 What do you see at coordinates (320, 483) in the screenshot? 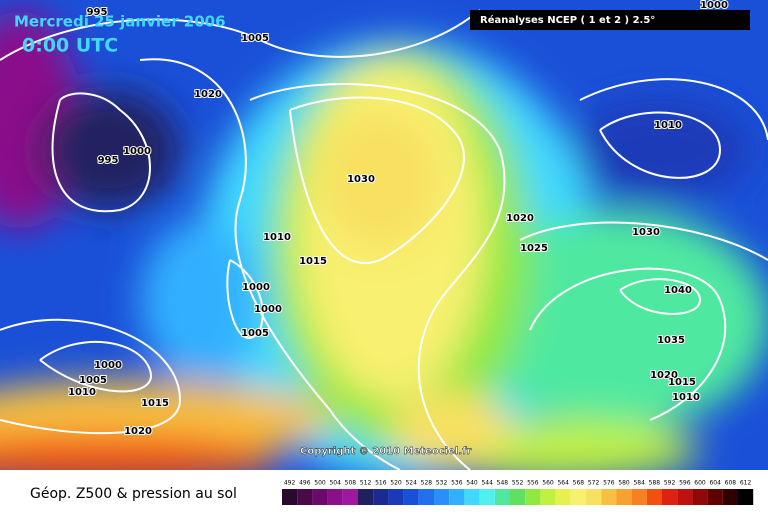
I see `legend-value: 500` at bounding box center [320, 483].